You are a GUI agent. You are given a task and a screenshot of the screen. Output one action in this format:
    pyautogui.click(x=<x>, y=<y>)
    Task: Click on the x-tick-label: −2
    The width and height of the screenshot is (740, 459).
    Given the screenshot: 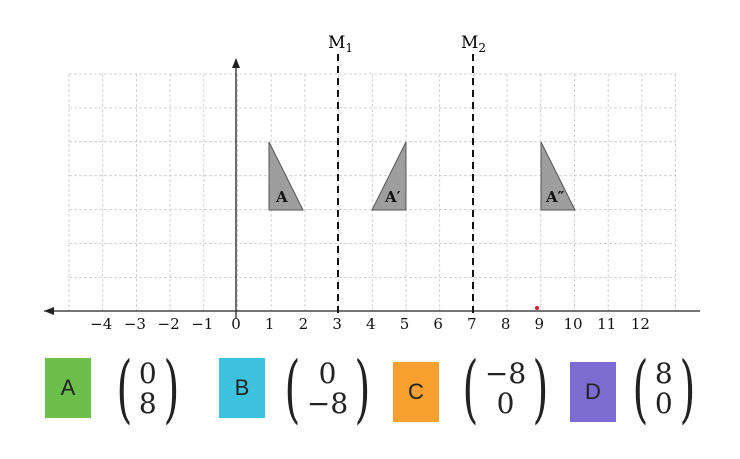 What is the action you would take?
    pyautogui.click(x=169, y=324)
    